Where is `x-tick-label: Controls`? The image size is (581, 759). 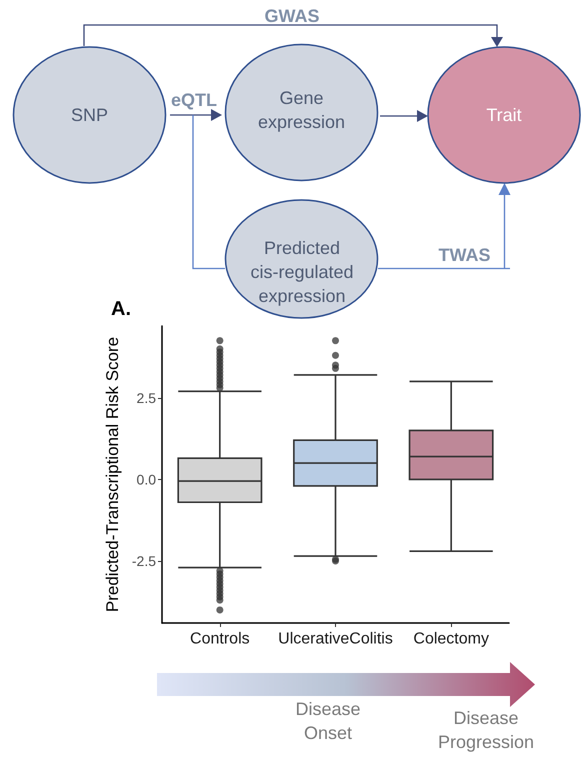
x-tick-label: Controls is located at coordinates (220, 639).